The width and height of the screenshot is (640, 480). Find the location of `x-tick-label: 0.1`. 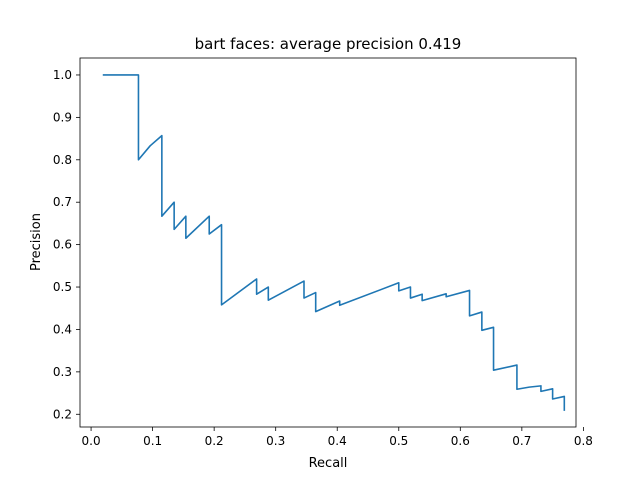

x-tick-label: 0.1 is located at coordinates (152, 441).